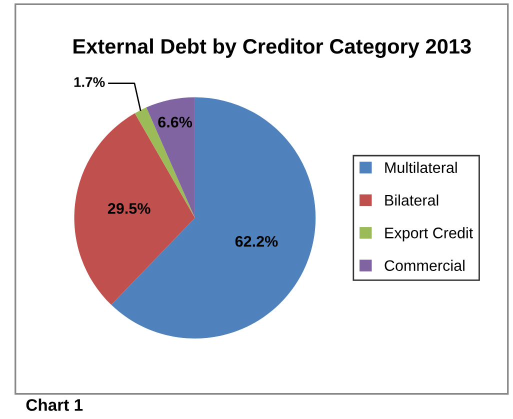 The height and width of the screenshot is (419, 513). Describe the element at coordinates (421, 168) in the screenshot. I see `legend-label: Multilateral` at that location.